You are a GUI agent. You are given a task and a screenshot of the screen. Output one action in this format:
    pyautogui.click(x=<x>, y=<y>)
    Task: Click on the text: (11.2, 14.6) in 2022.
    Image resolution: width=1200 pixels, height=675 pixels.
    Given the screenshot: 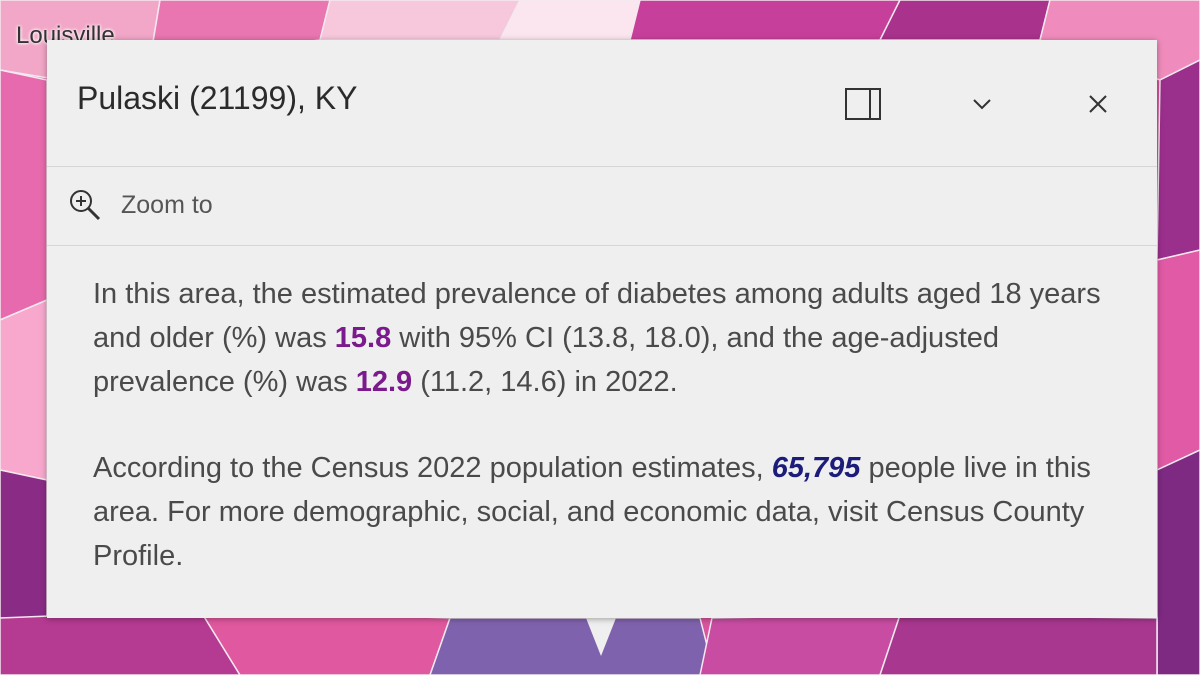 What is the action you would take?
    pyautogui.click(x=545, y=382)
    